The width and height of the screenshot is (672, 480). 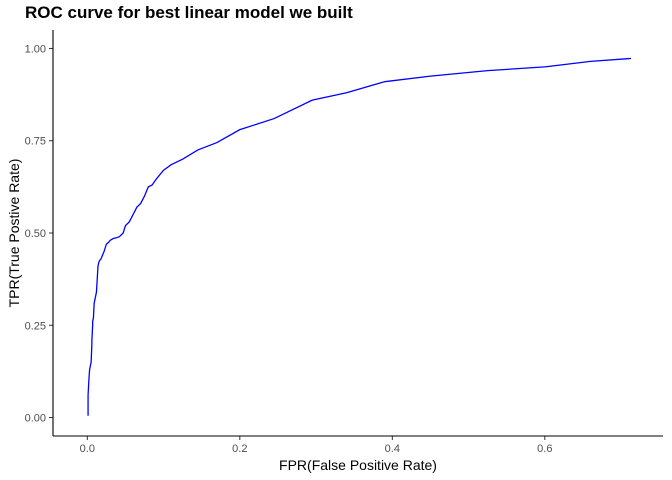 I want to click on x-axis-title: FPR(False Positive Rate), so click(x=358, y=465).